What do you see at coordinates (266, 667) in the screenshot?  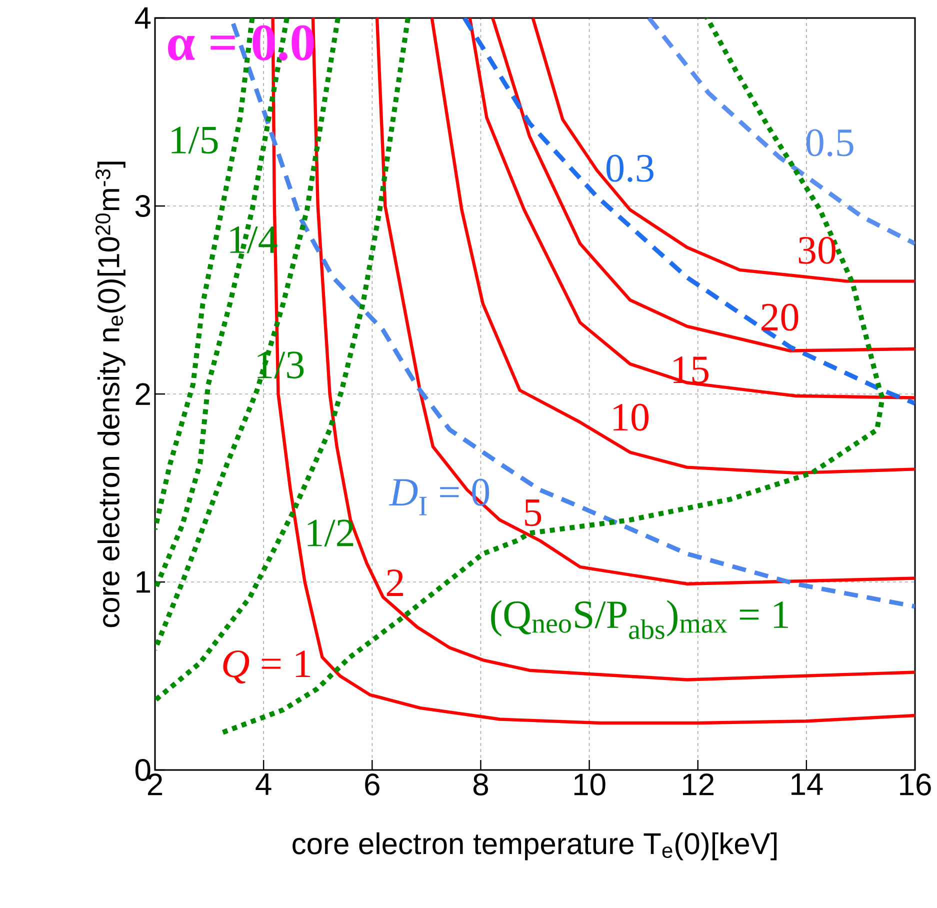 I see `annotation: Q = 1` at bounding box center [266, 667].